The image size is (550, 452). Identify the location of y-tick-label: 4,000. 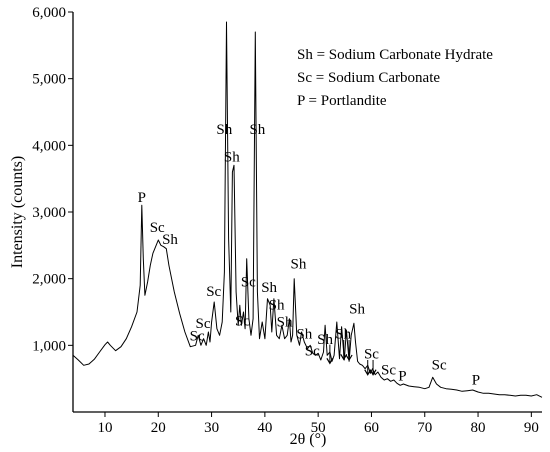
(49, 146).